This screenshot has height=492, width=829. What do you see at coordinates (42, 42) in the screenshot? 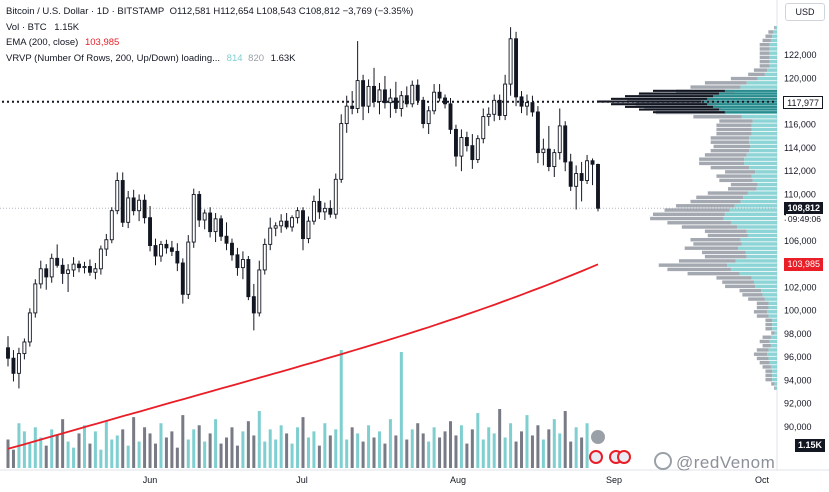
I see `legend-ema-label: EMA (200, close)` at bounding box center [42, 42].